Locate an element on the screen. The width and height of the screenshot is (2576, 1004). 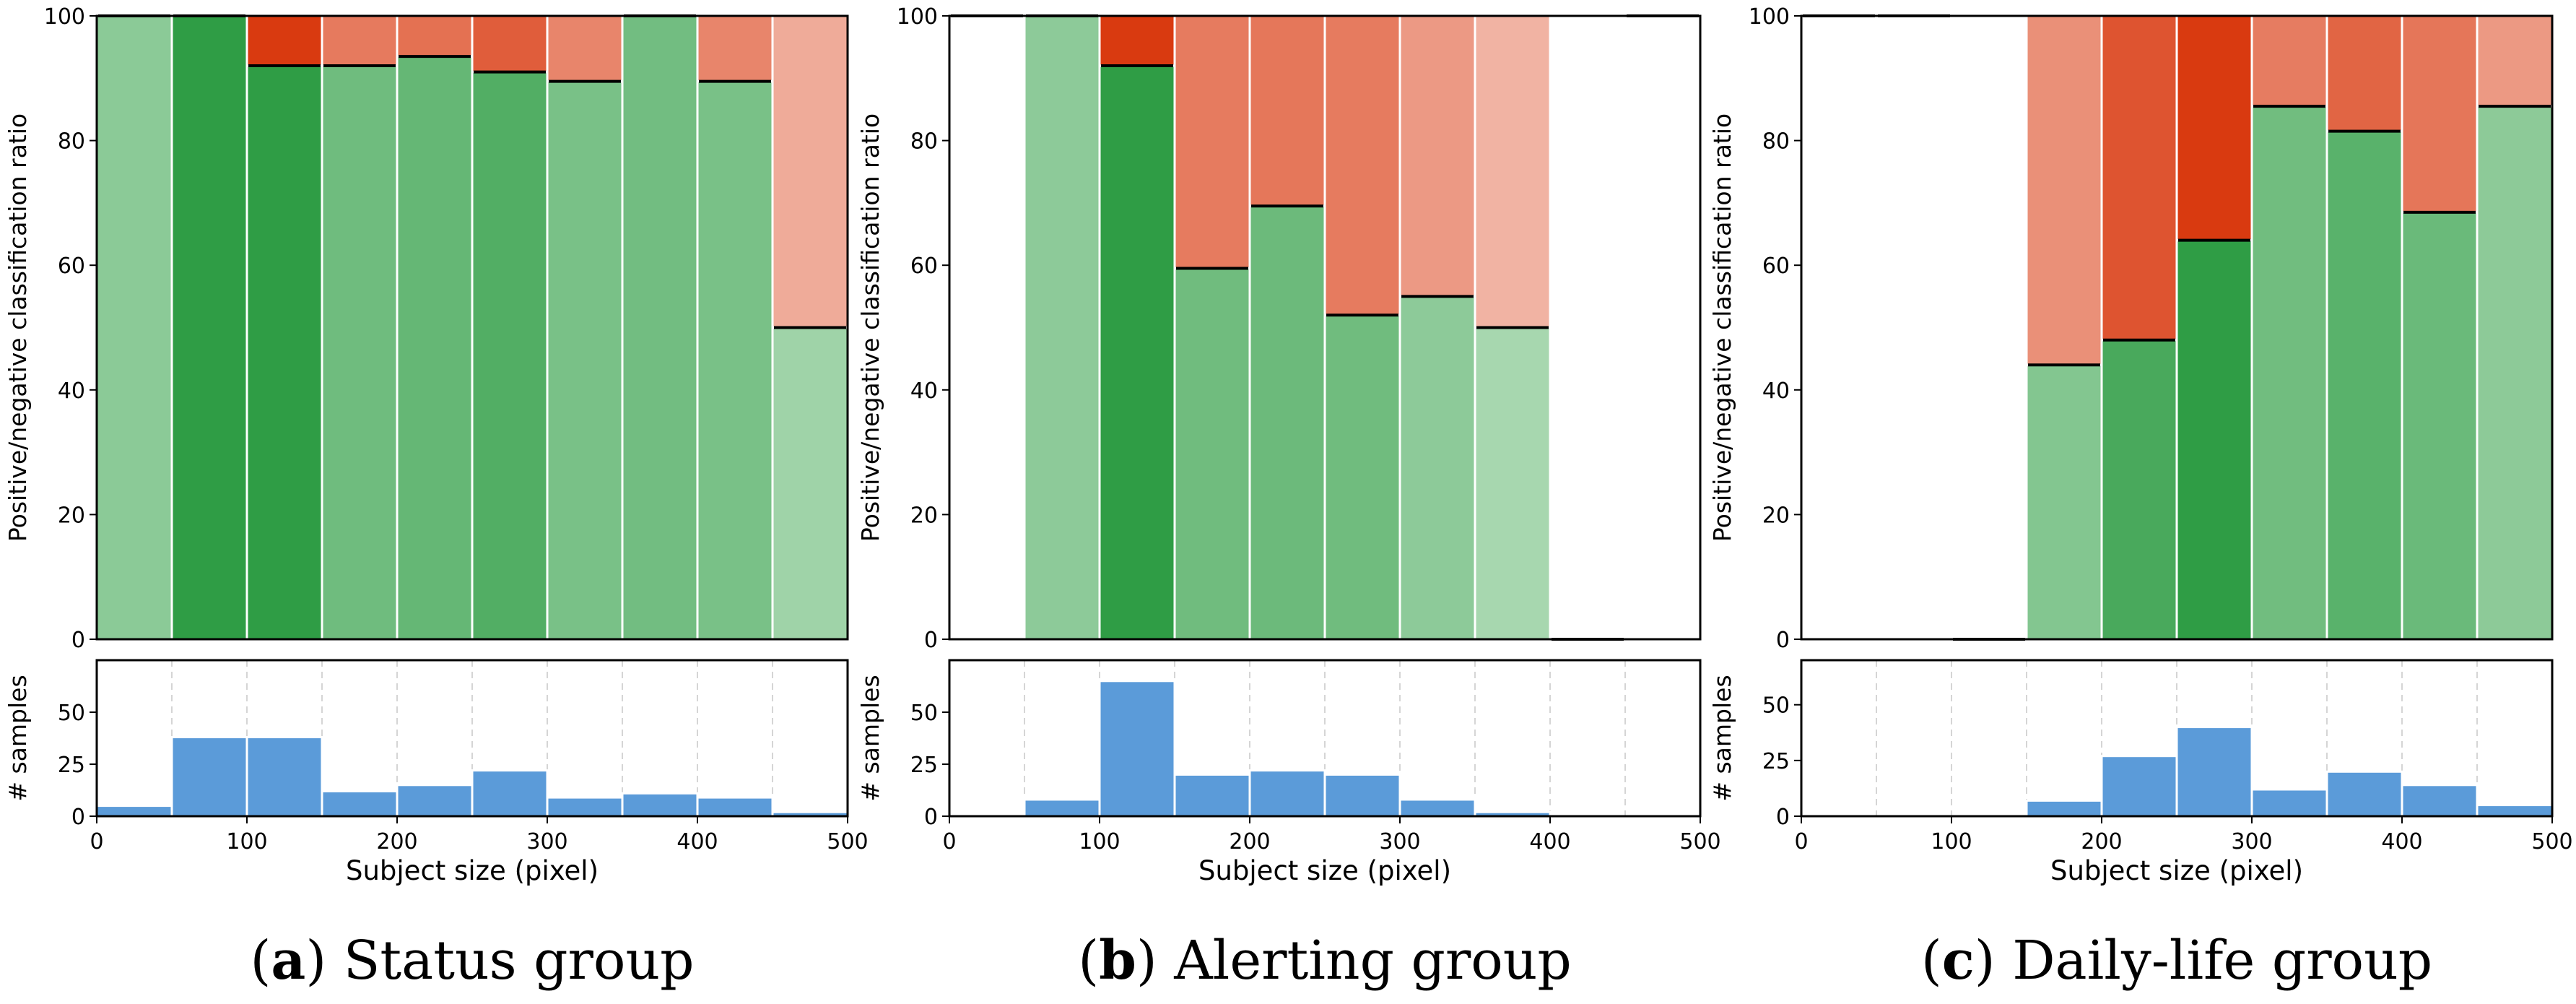
caption-text: Alerting group is located at coordinates (1372, 961).